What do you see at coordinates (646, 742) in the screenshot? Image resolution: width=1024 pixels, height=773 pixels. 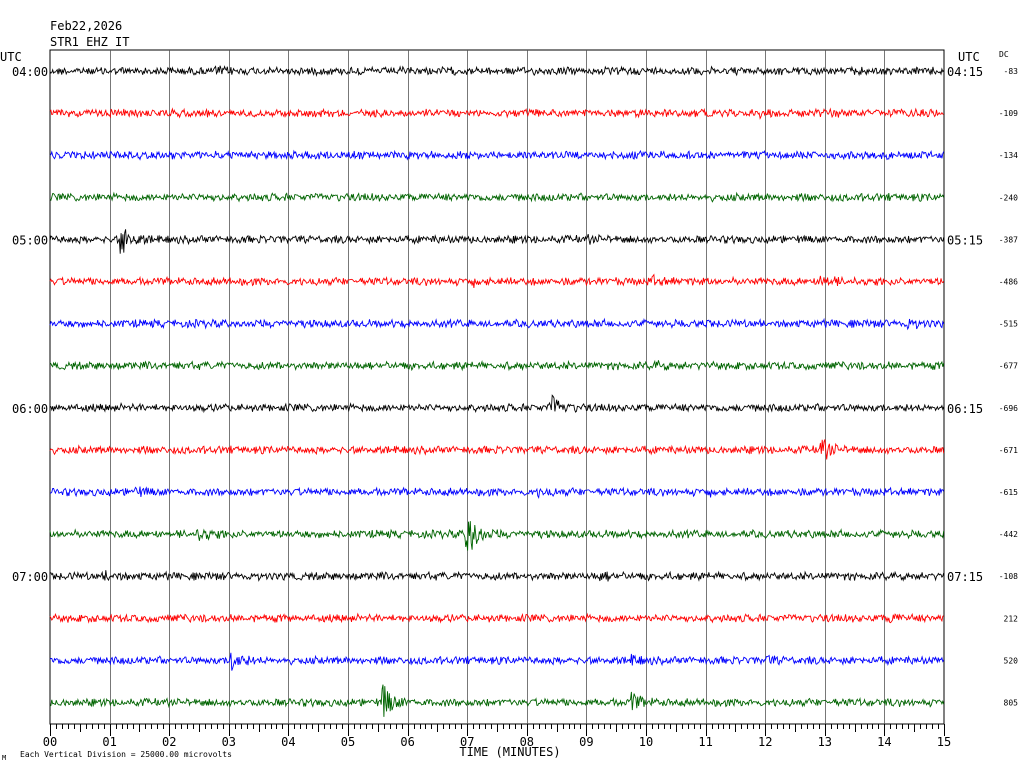 I see `x-tick-label: 10` at bounding box center [646, 742].